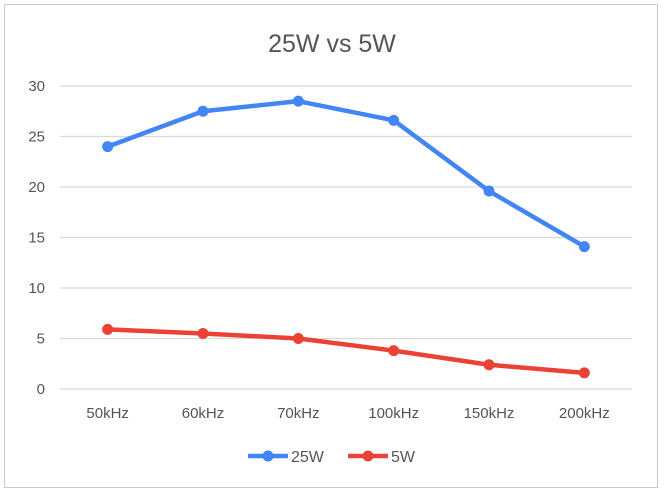  What do you see at coordinates (36, 187) in the screenshot?
I see `y-tick-label: 20` at bounding box center [36, 187].